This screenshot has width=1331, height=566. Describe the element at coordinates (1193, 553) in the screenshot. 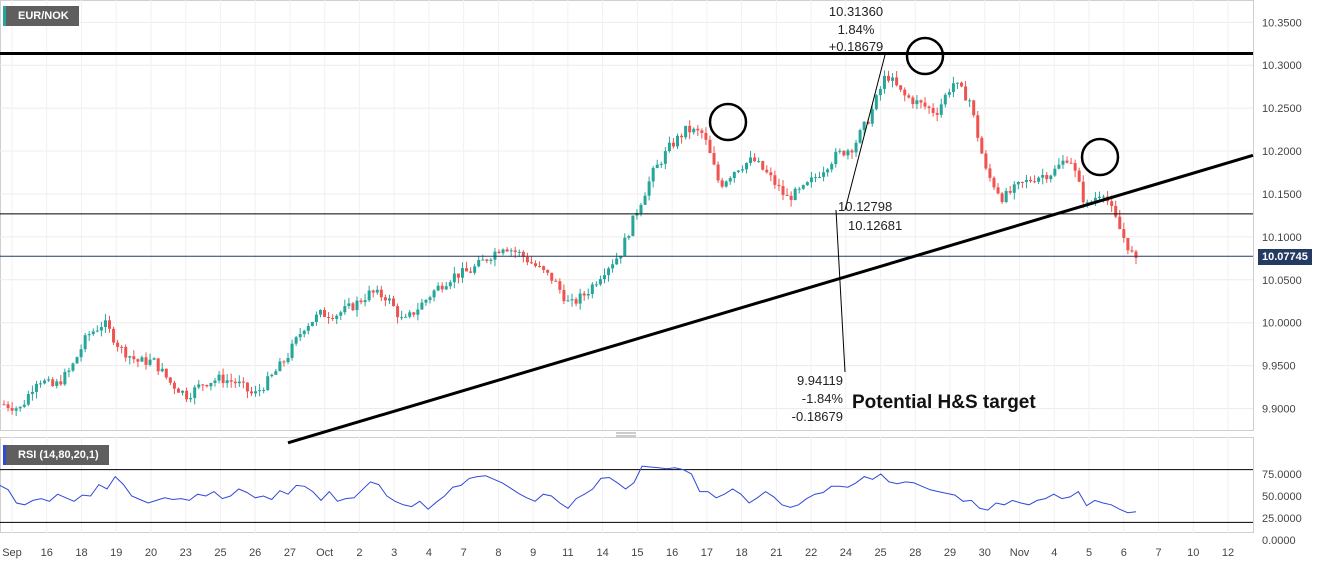

I see `x-tick-label: 10` at that location.